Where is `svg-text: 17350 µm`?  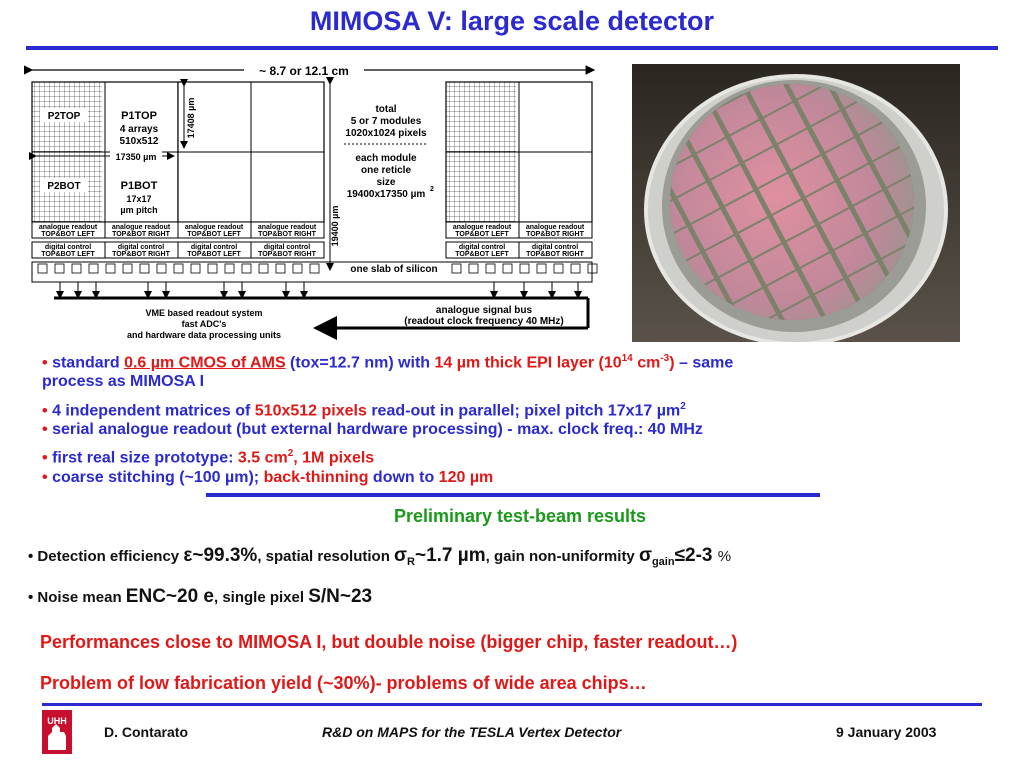 svg-text: 17350 µm is located at coordinates (136, 157).